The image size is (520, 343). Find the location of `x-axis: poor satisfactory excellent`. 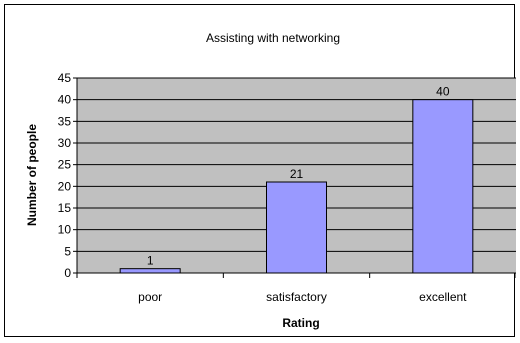

x-axis: poor satisfactory excellent is located at coordinates (296, 288).